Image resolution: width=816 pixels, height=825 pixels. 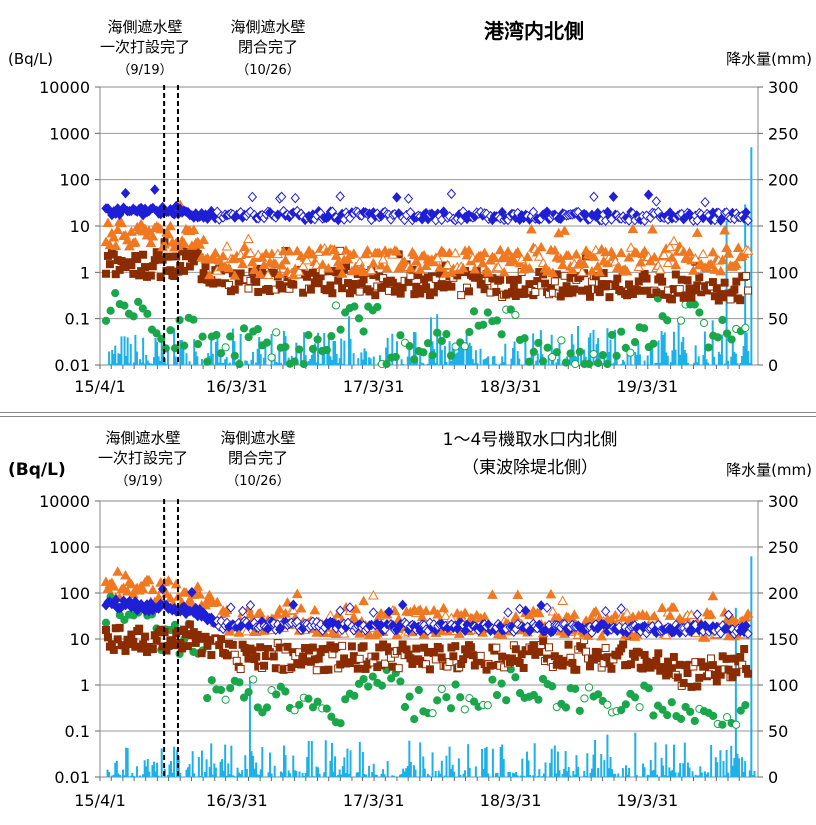 I want to click on annotation-label: 海側遮水壁, so click(x=267, y=27).